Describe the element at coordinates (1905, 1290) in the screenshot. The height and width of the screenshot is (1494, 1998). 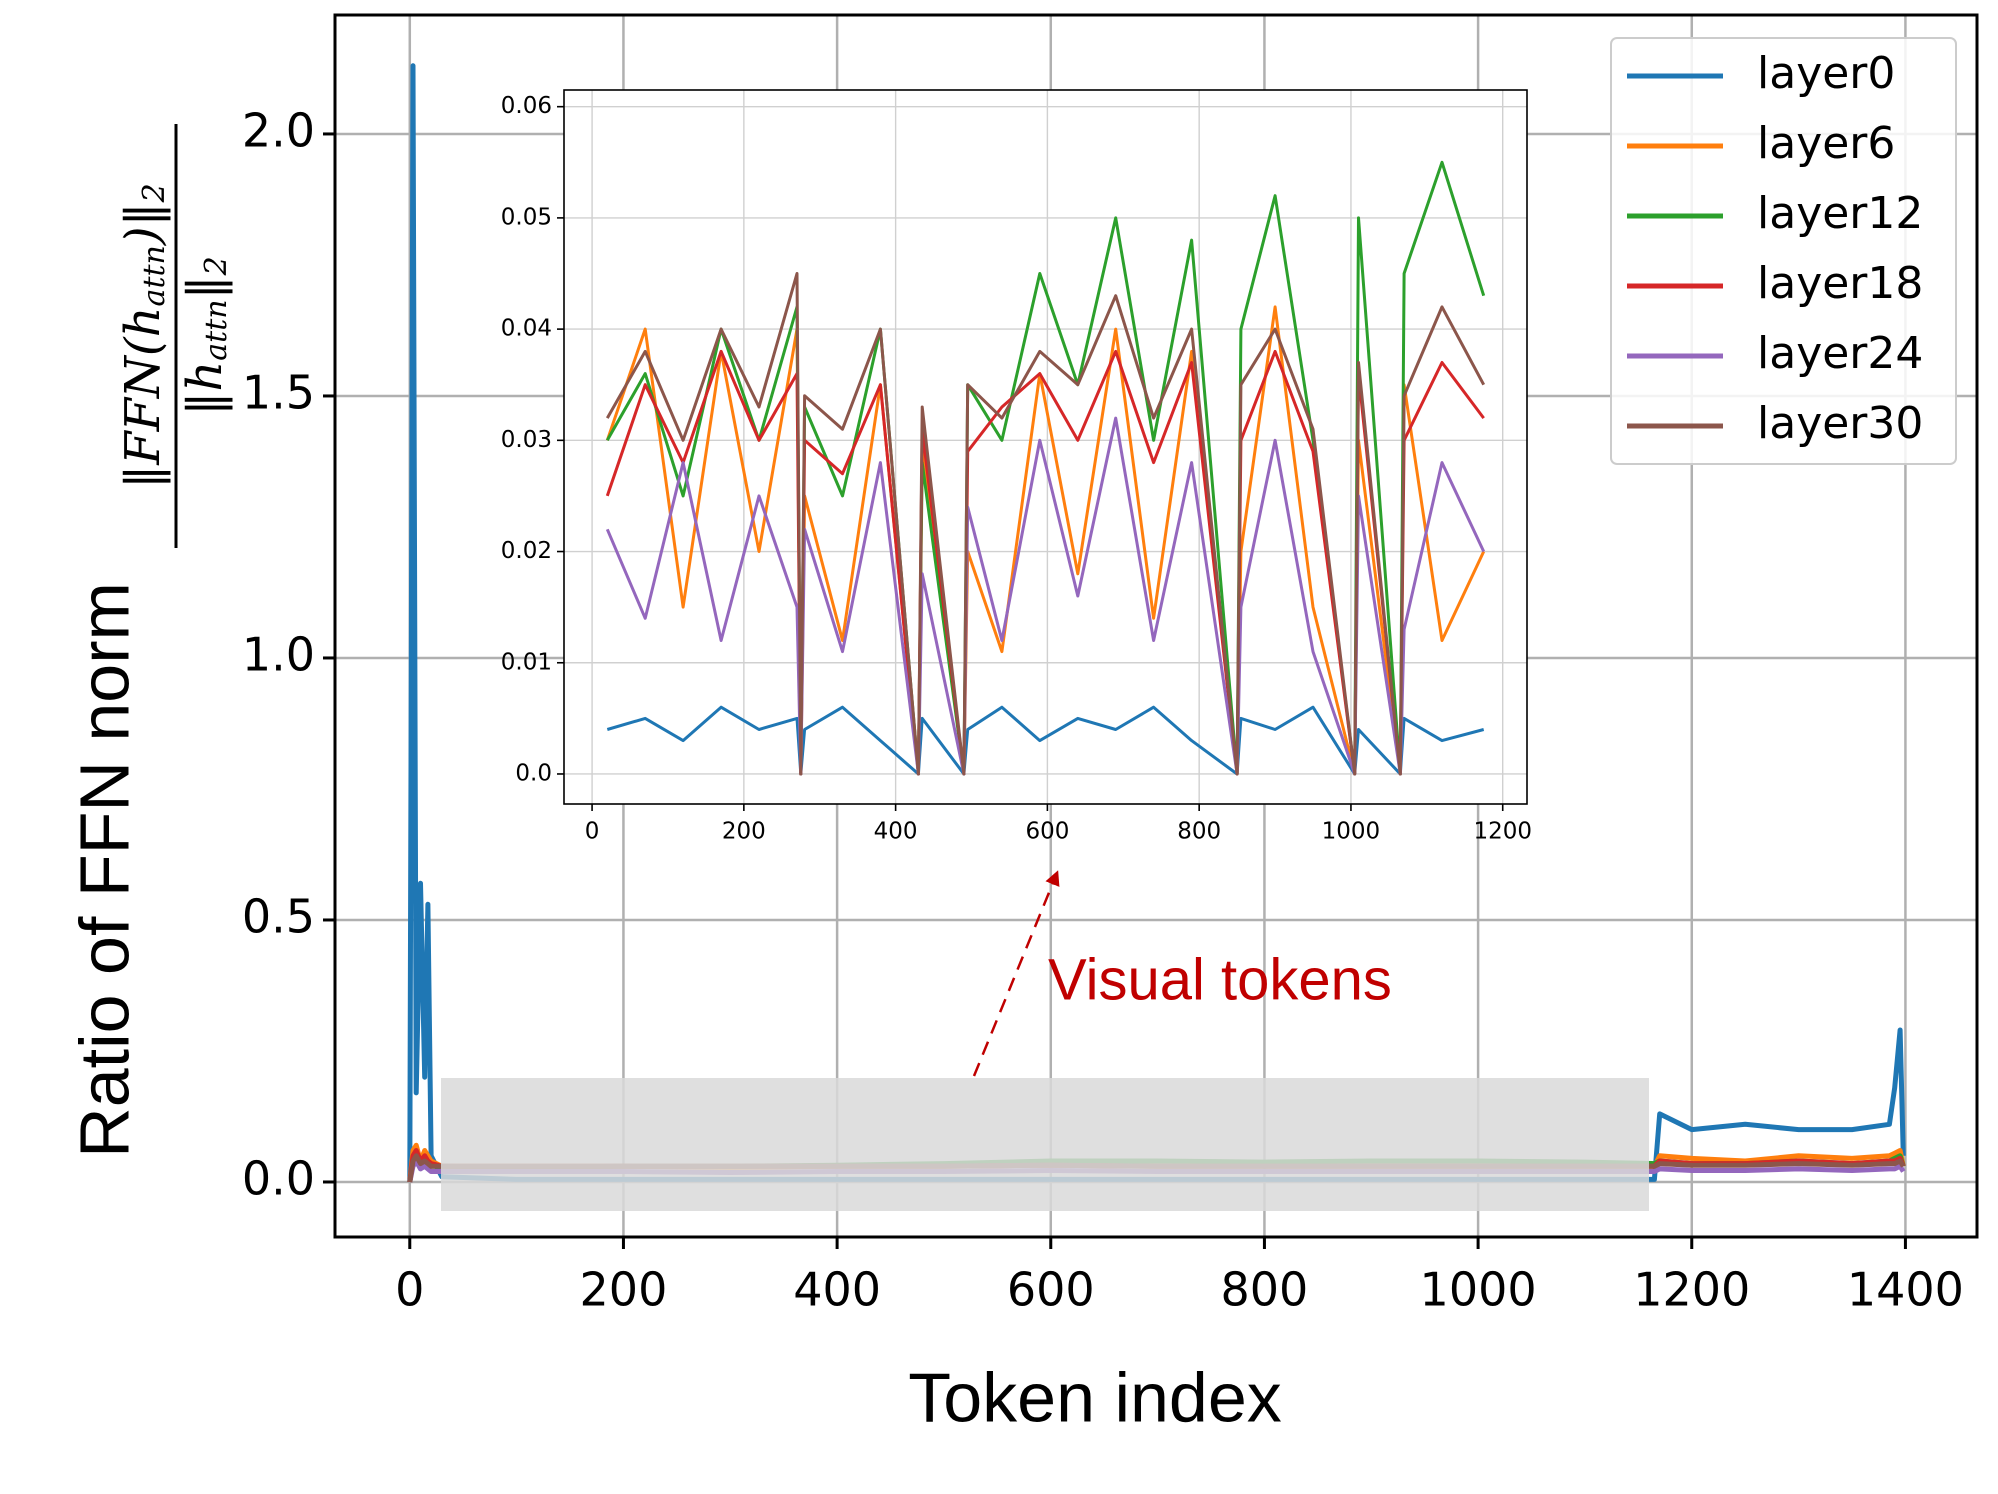
I see `x-tick-label: 1400` at that location.